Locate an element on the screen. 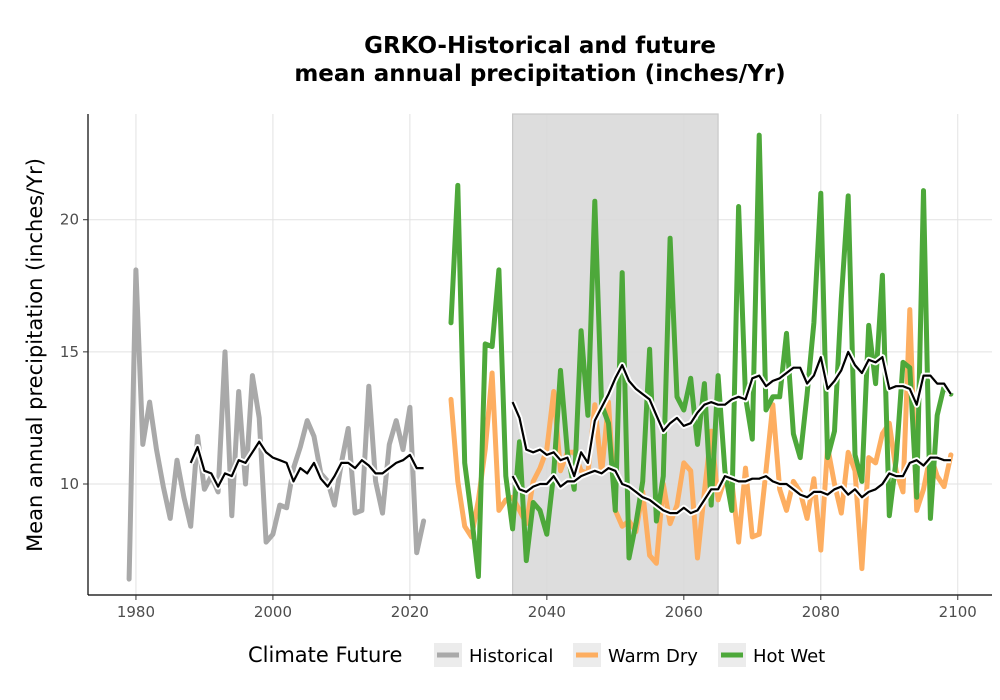  x-tick-label: 2060 is located at coordinates (684, 612).